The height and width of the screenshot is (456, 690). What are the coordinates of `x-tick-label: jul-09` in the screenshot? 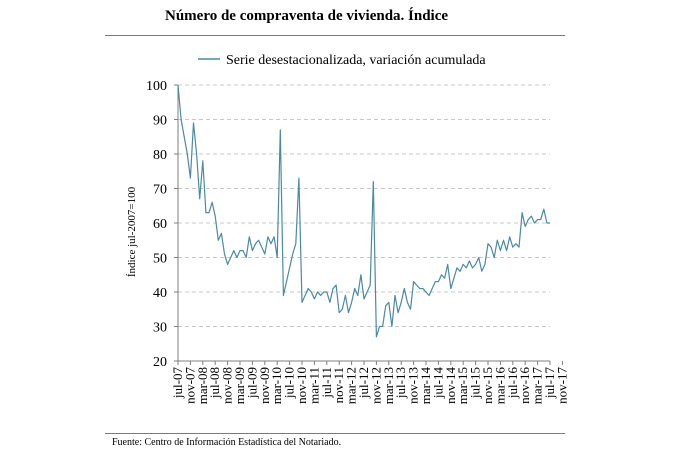 It's located at (251, 383).